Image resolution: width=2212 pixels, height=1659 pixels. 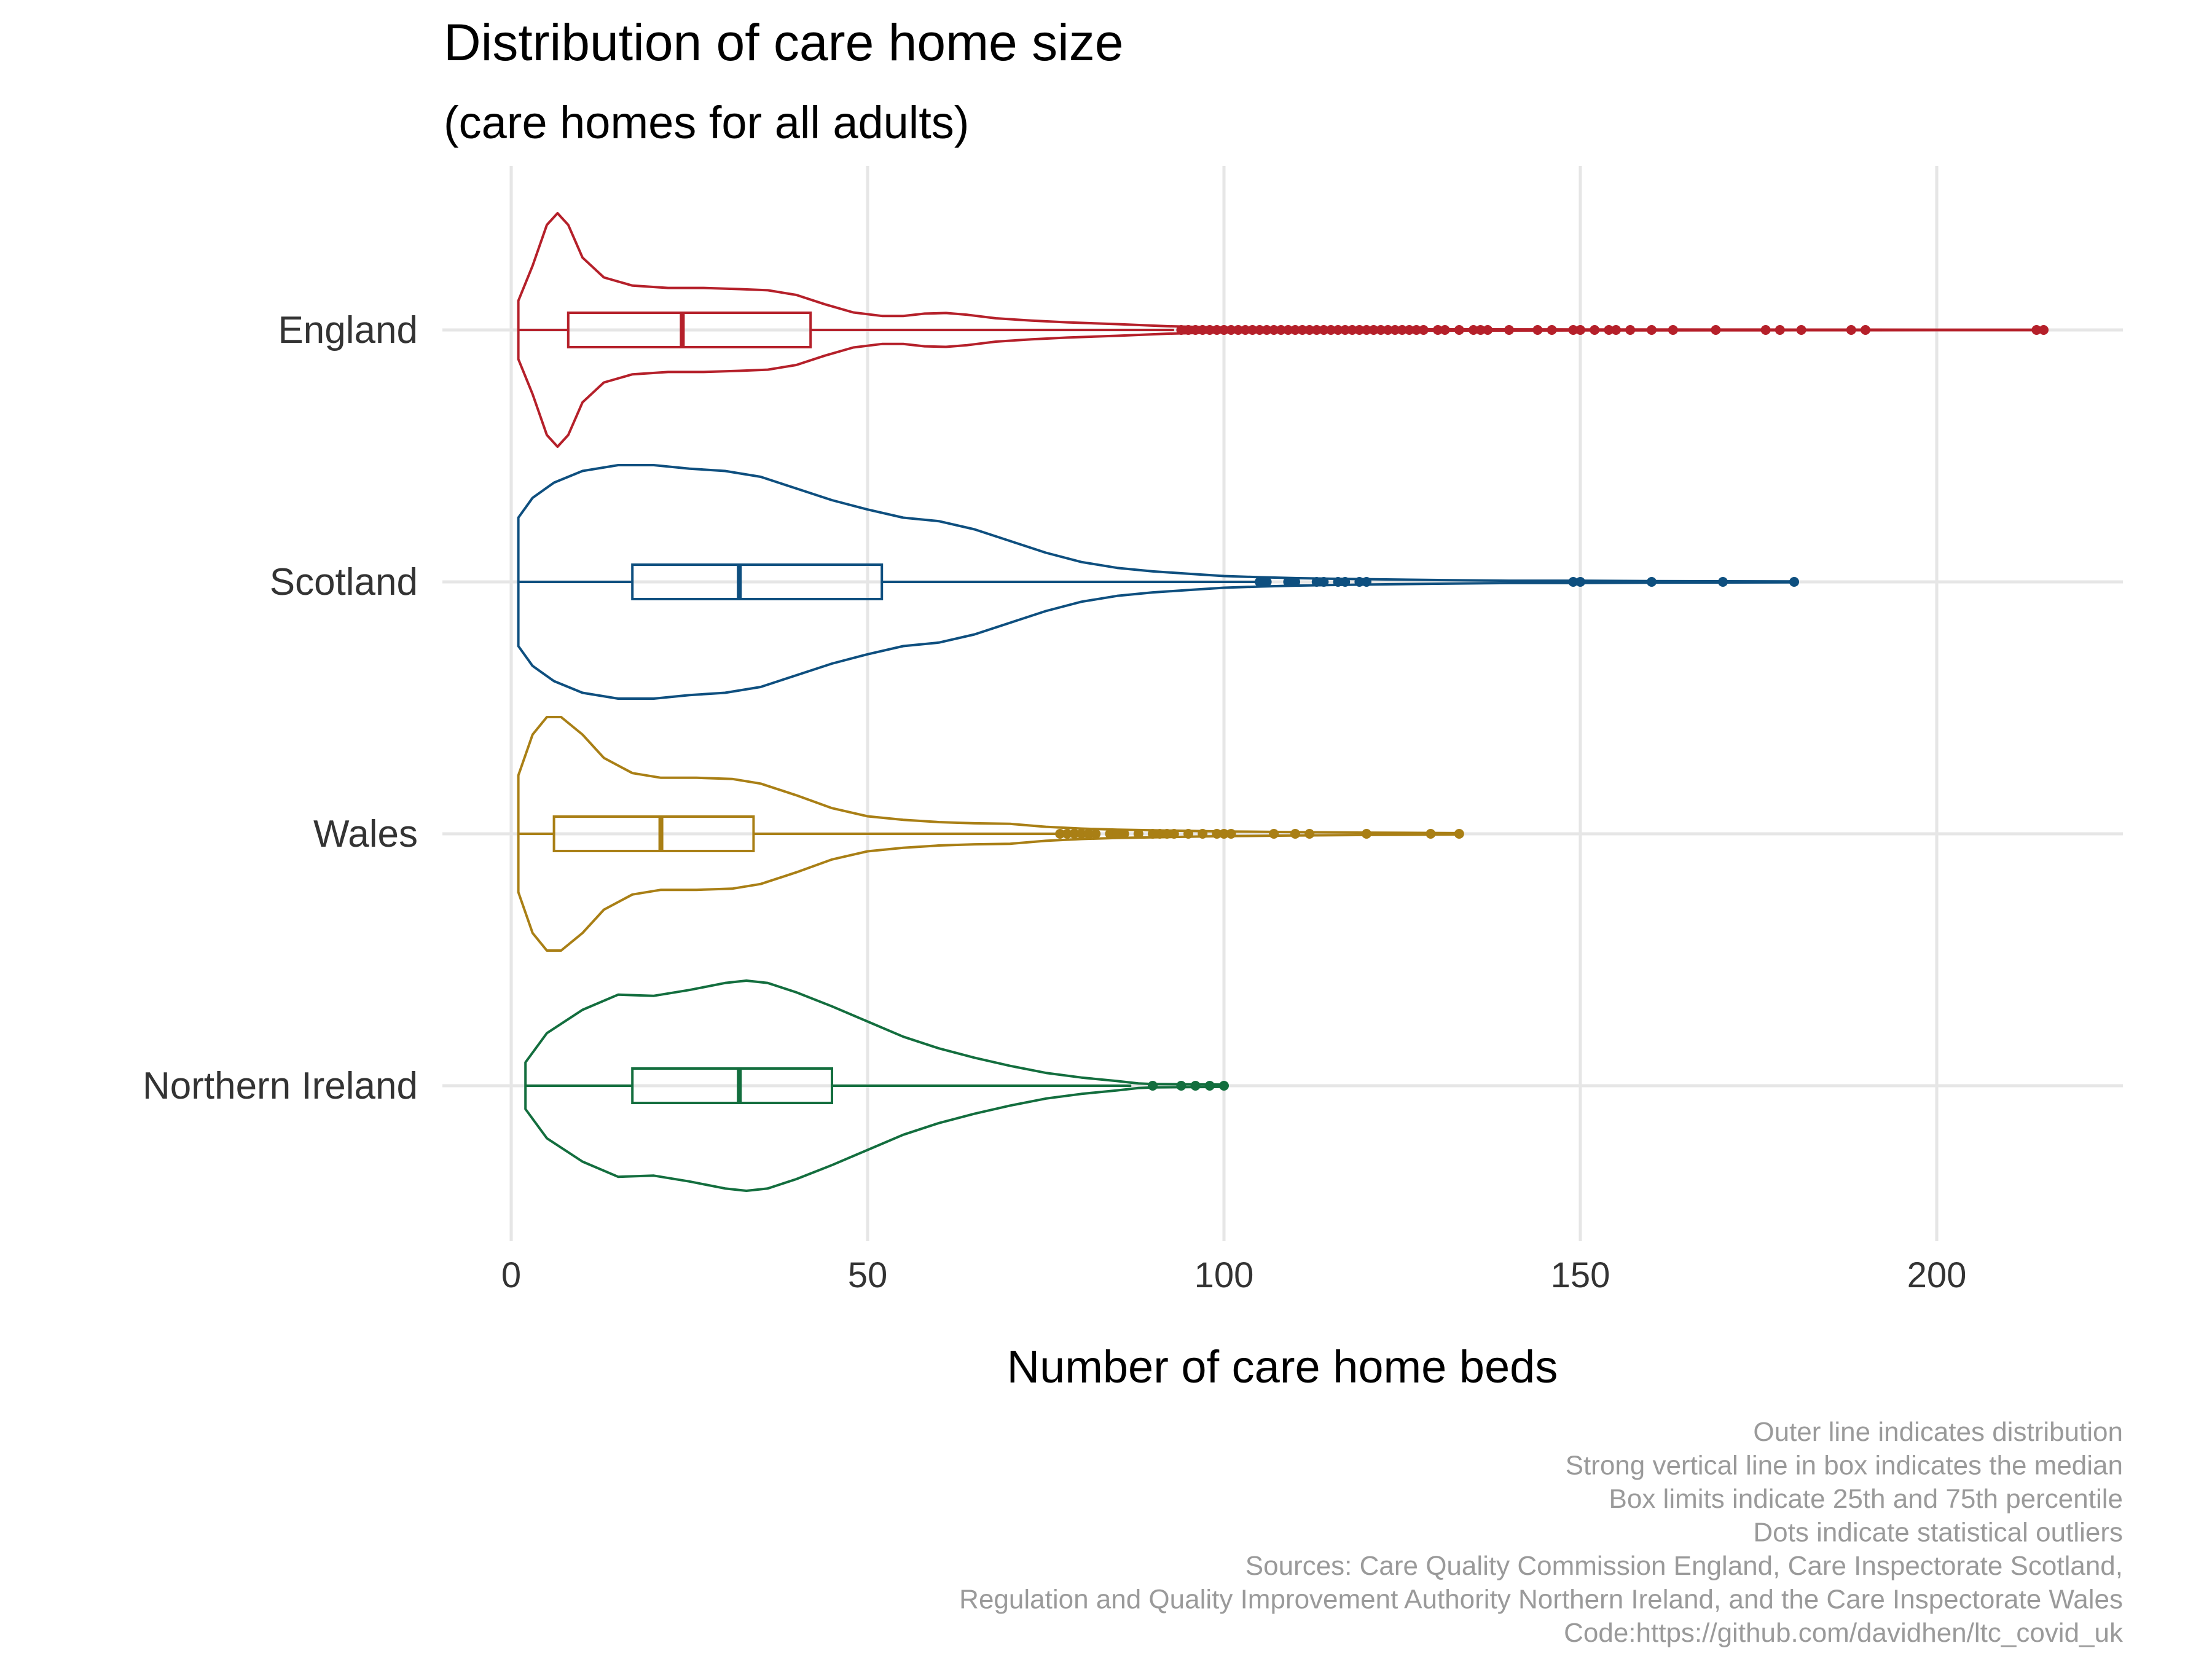 What do you see at coordinates (1234, 1275) in the screenshot?
I see `x-axis-labels: 0 50 100 150 200` at bounding box center [1234, 1275].